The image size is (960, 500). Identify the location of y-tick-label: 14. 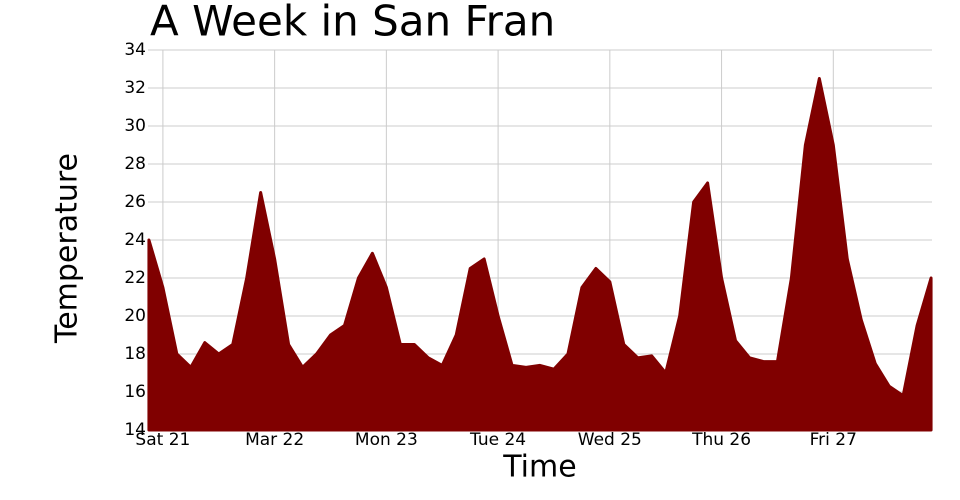
(135, 430).